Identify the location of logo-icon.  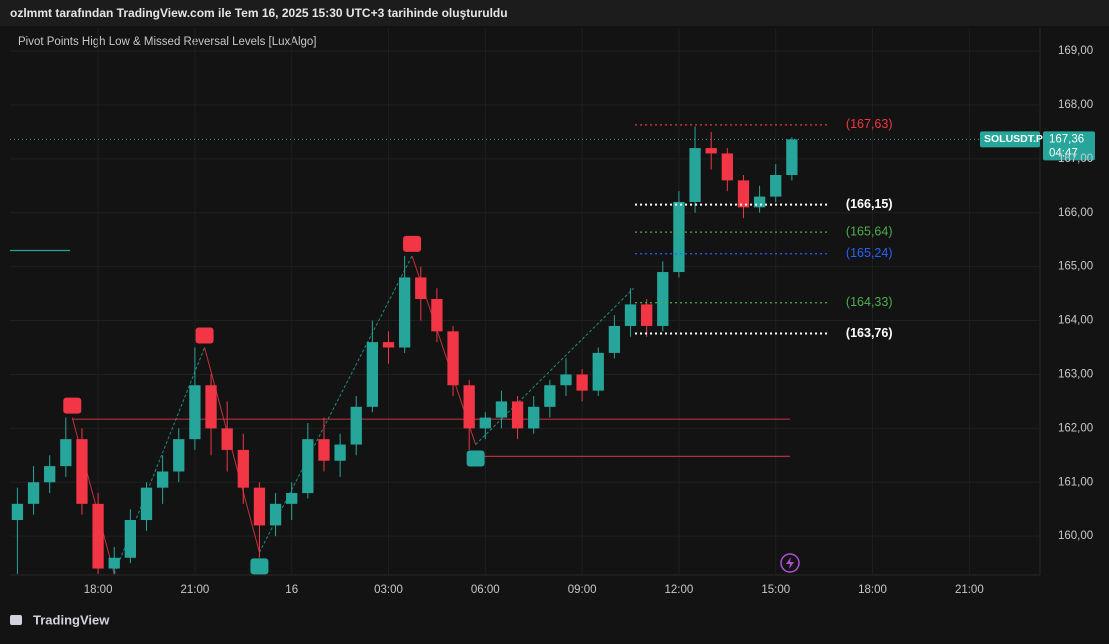
(16, 620).